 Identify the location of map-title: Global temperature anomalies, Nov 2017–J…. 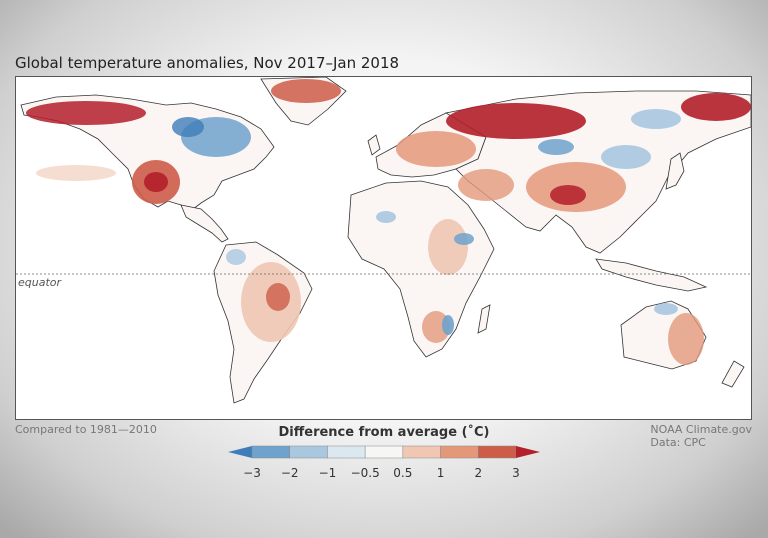
(207, 63).